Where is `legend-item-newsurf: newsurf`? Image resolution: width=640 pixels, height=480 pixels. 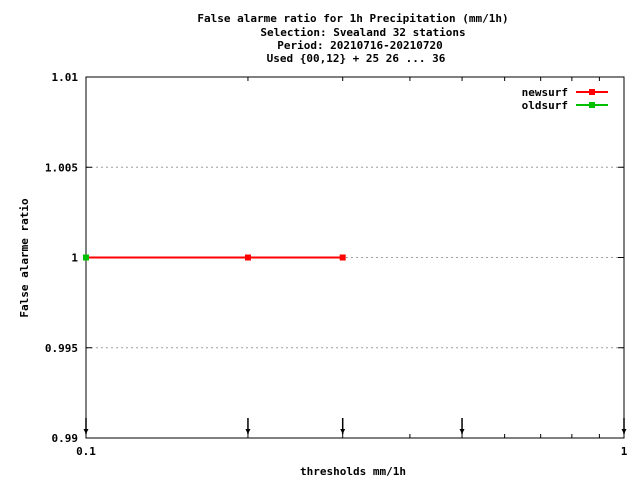 legend-item-newsurf: newsurf is located at coordinates (565, 92).